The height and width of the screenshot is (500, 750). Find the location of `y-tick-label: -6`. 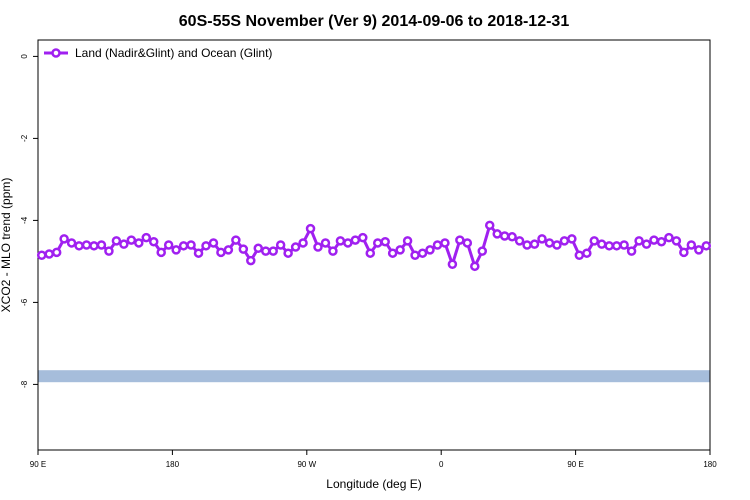

y-tick-label: -6 is located at coordinates (24, 302).